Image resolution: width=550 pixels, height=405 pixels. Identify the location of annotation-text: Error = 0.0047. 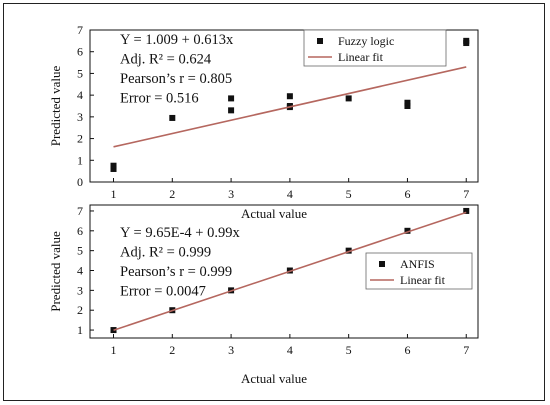
(163, 292).